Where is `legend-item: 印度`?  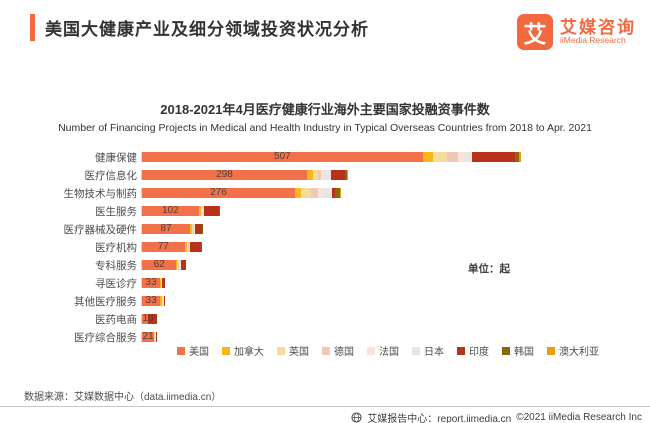 legend-item: 印度 is located at coordinates (473, 350).